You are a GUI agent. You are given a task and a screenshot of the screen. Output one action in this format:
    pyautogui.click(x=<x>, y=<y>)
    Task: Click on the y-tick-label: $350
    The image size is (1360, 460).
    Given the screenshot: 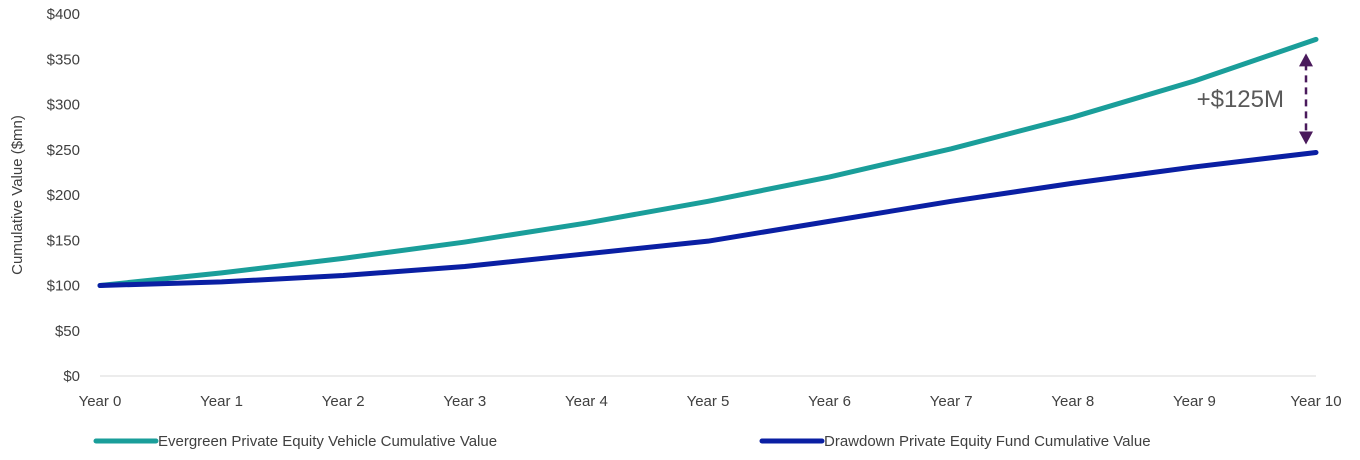 What is the action you would take?
    pyautogui.click(x=63, y=59)
    